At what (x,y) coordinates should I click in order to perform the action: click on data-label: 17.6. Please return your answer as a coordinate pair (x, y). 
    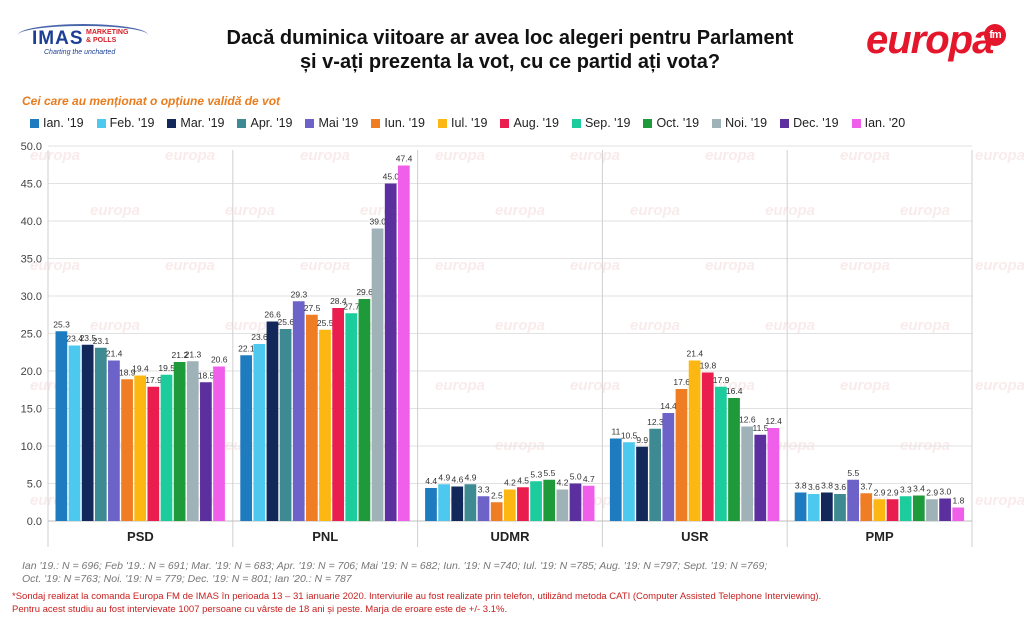
    Looking at the image, I should click on (681, 382).